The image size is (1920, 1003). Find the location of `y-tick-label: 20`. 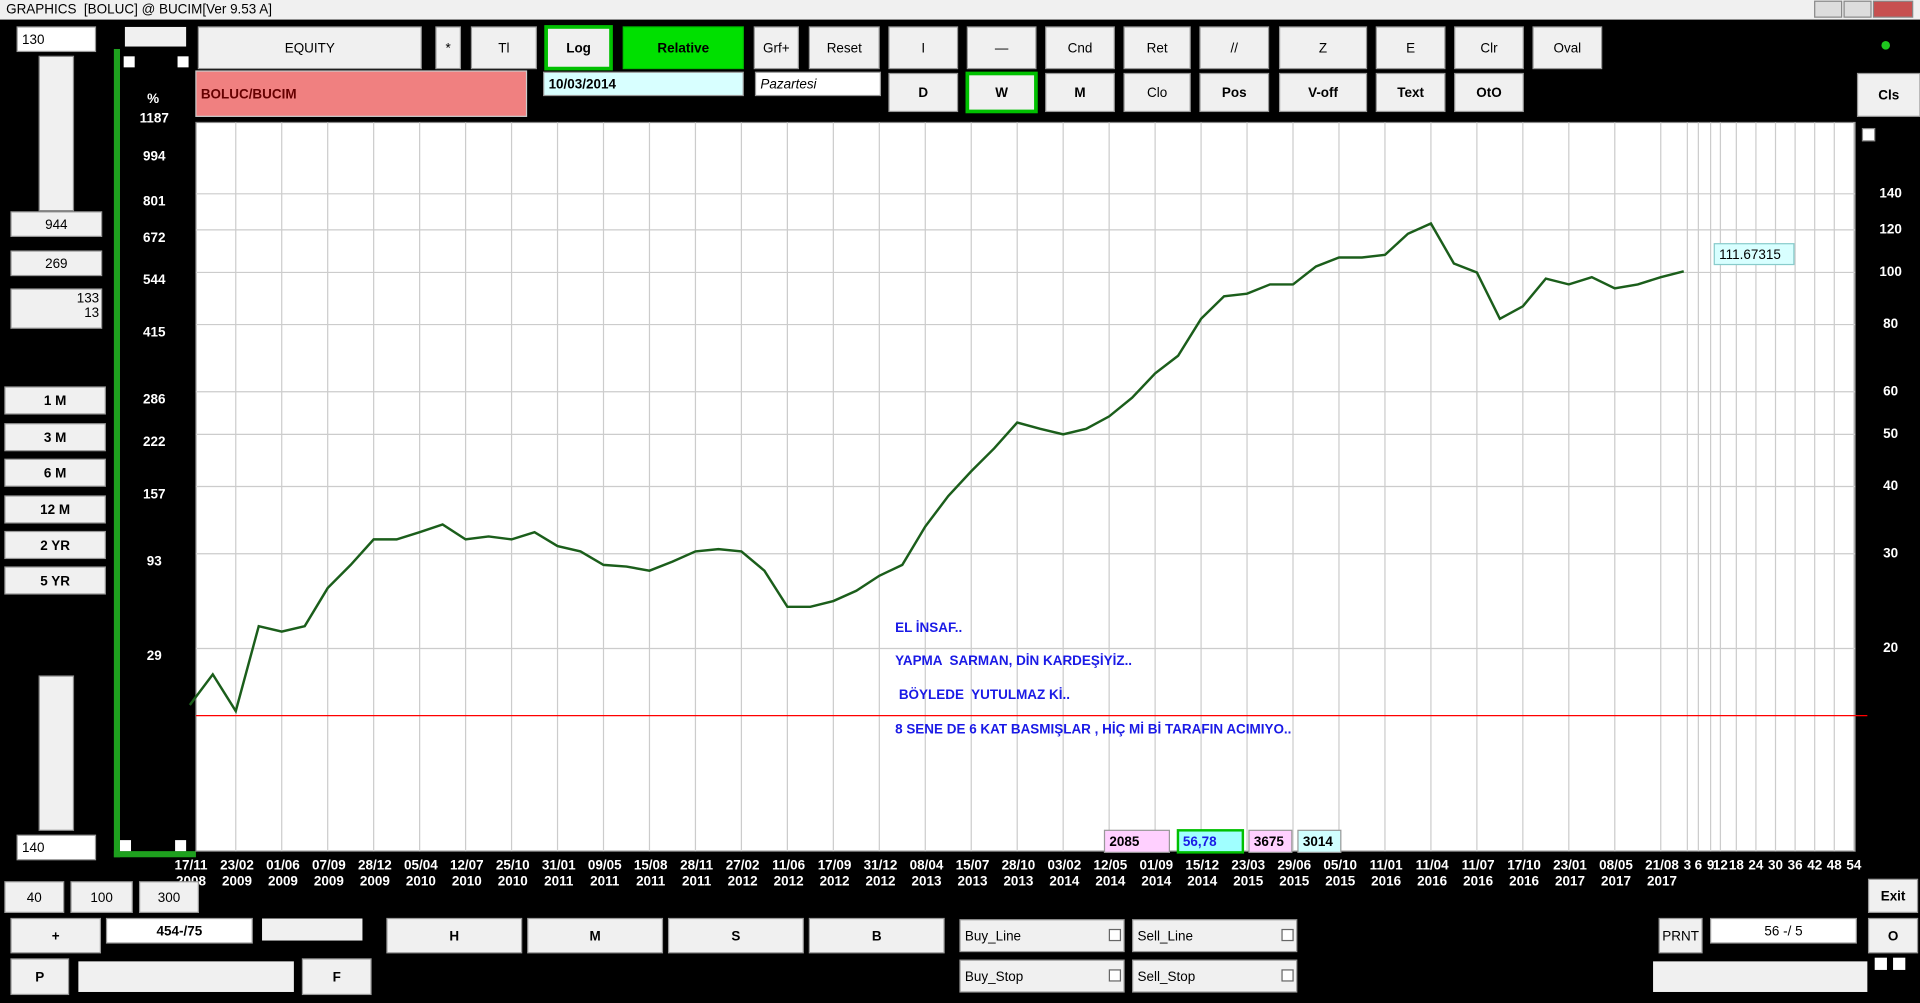

y-tick-label: 20 is located at coordinates (1890, 647).